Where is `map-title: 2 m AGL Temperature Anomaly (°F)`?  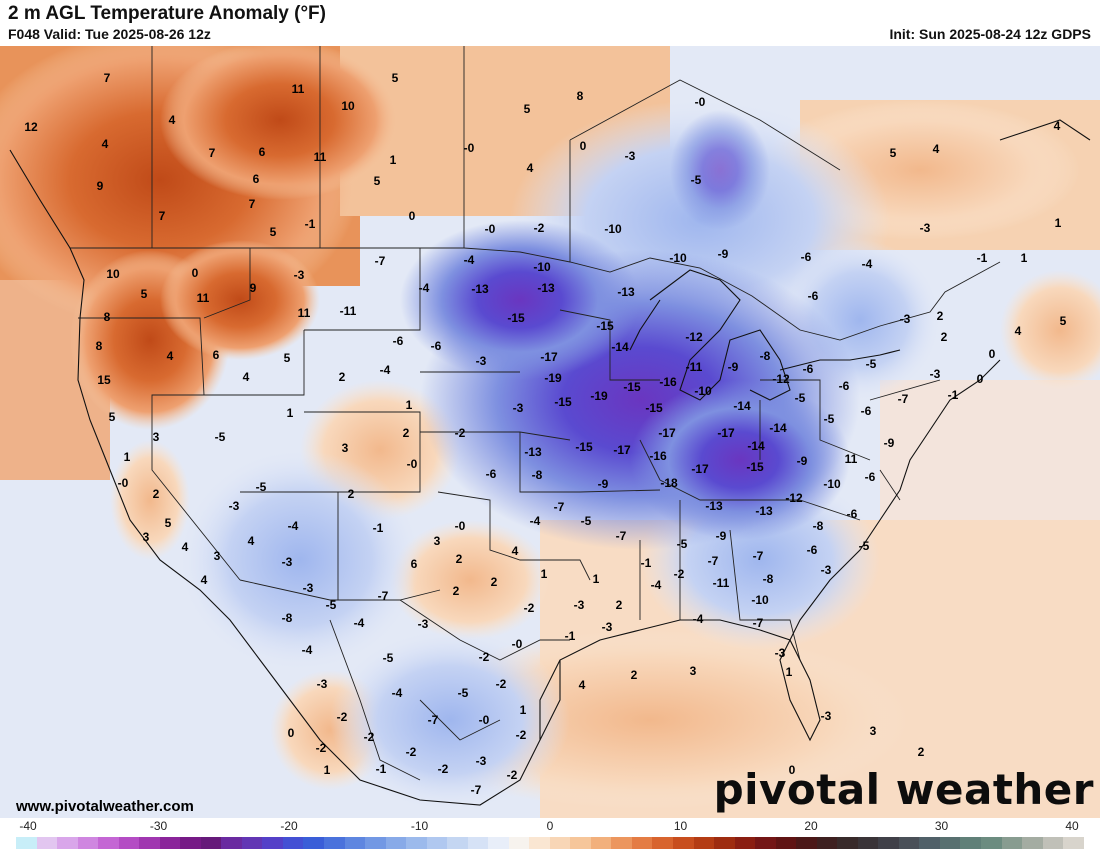
map-title: 2 m AGL Temperature Anomaly (°F) is located at coordinates (167, 13).